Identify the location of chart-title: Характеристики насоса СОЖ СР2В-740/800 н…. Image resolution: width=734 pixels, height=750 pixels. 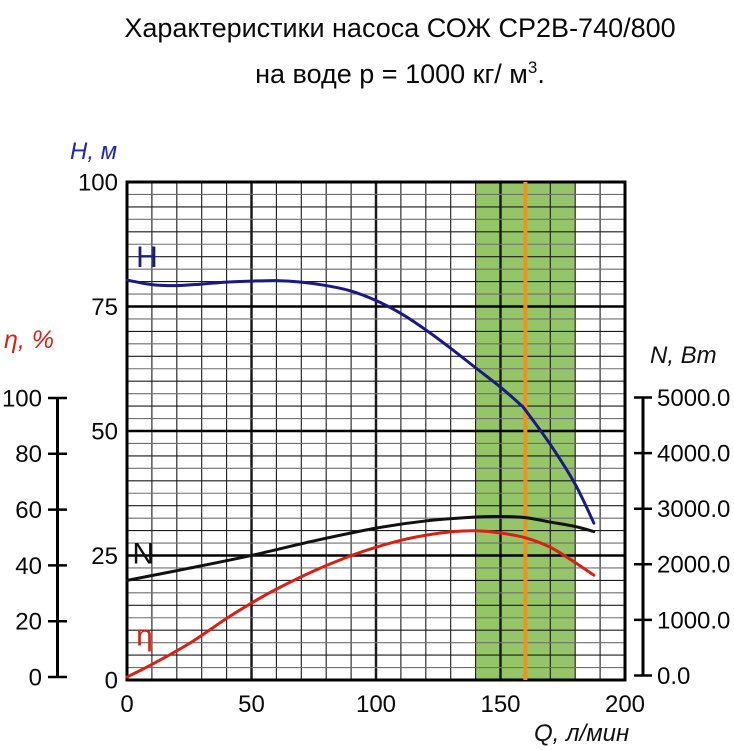
(400, 51).